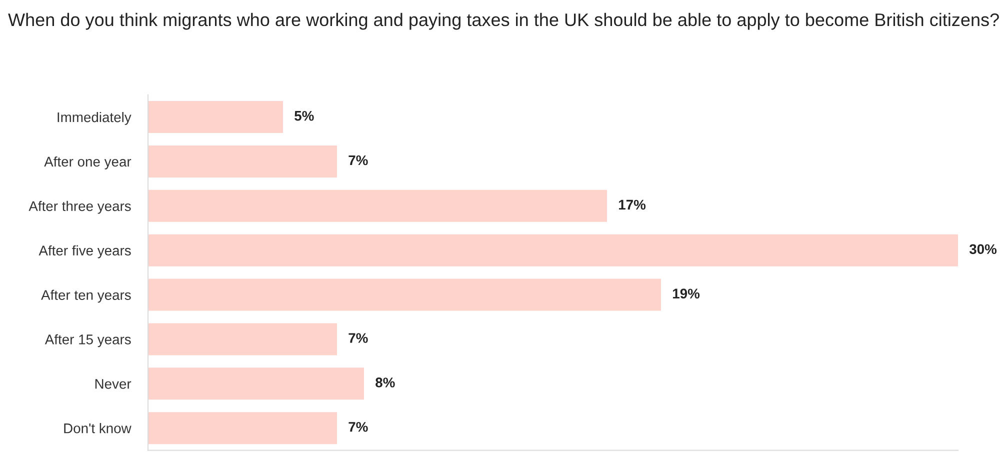 This screenshot has width=1000, height=474. What do you see at coordinates (79, 207) in the screenshot?
I see `y-tick-label: After three years` at bounding box center [79, 207].